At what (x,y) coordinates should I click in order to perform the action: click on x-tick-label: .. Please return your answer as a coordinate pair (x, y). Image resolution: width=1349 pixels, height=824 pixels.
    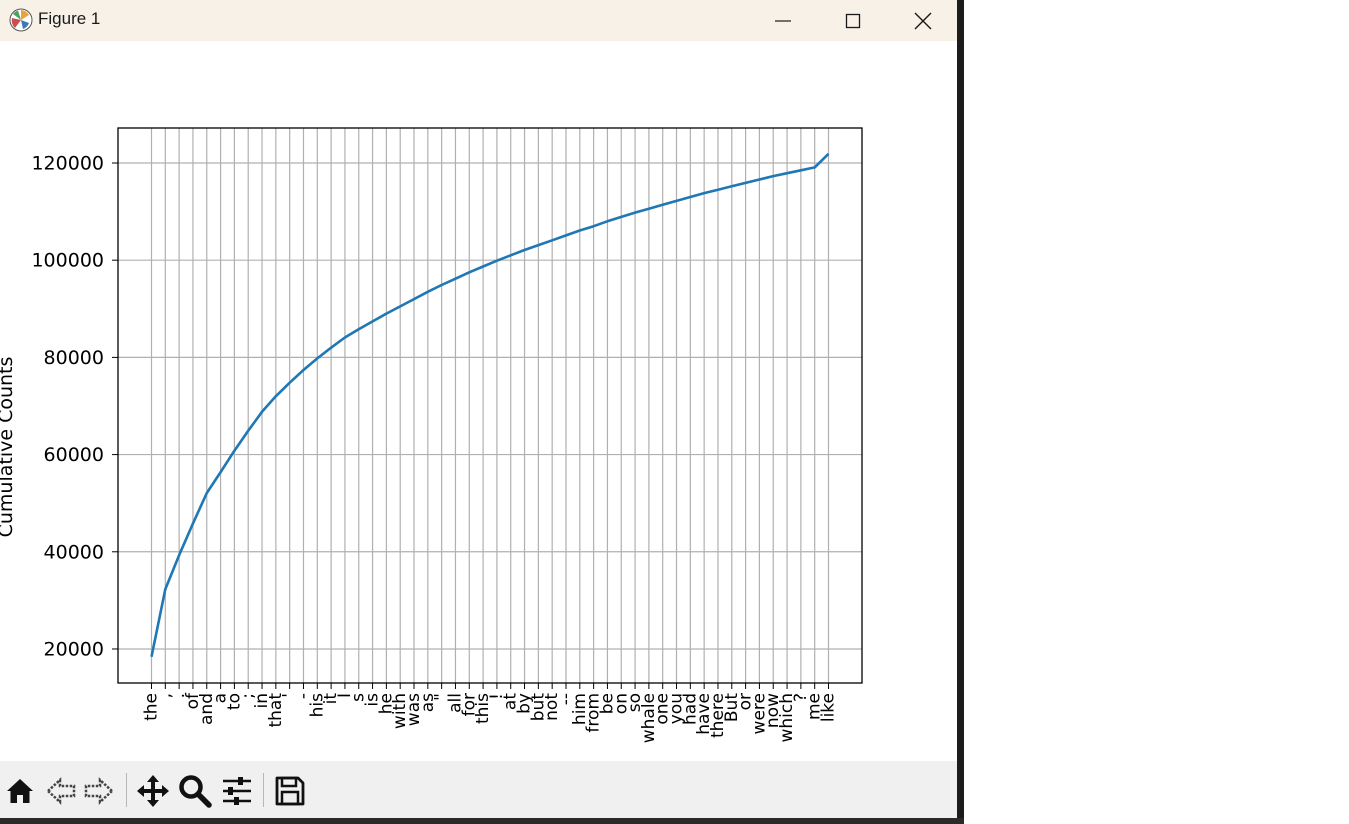
    Looking at the image, I should click on (179, 695).